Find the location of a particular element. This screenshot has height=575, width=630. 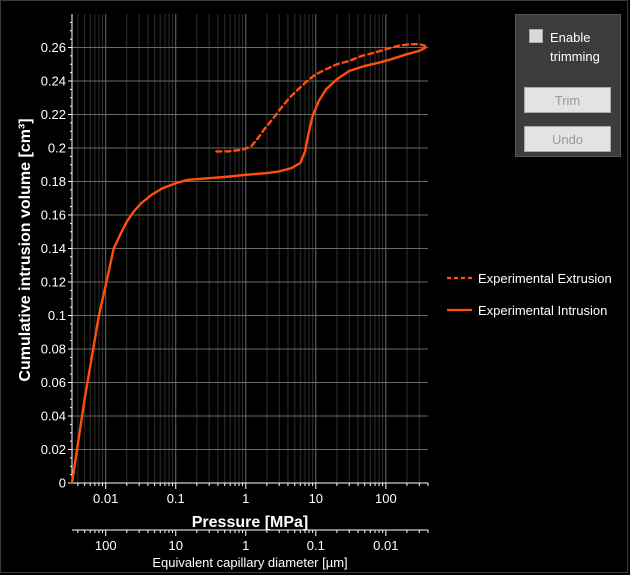

secondary-x-tick-label: 10 is located at coordinates (176, 545).